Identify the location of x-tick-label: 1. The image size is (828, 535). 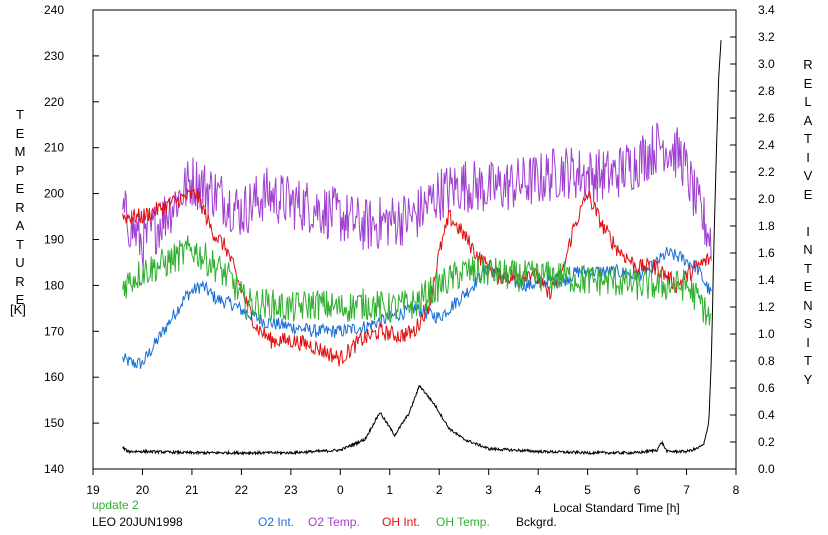
(389, 490).